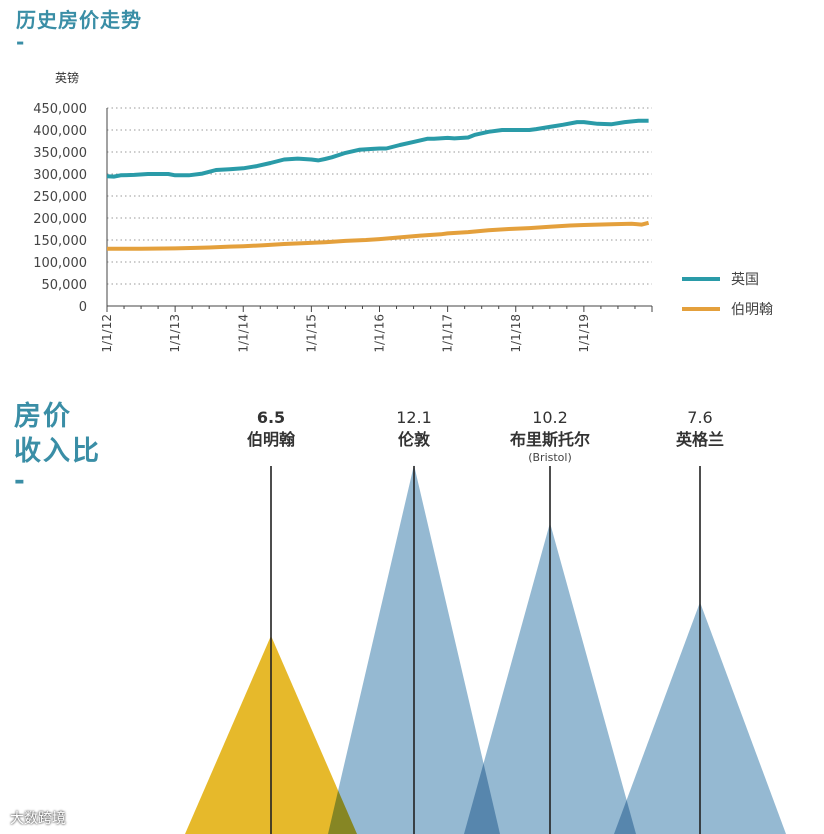 This screenshot has width=824, height=834. I want to click on title-dash: -, so click(20, 42).